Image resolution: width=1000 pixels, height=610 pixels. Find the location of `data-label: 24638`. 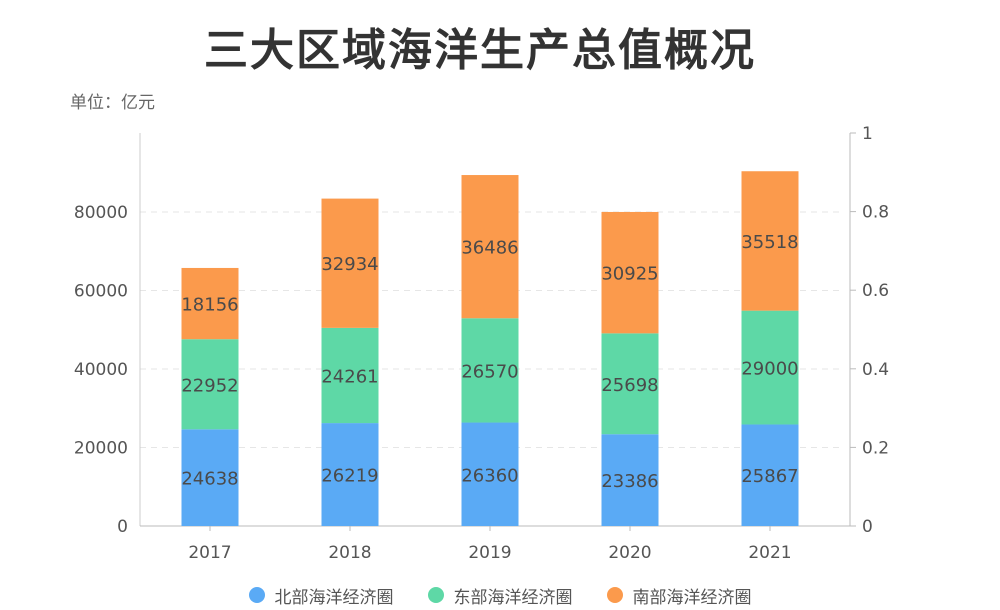

data-label: 24638 is located at coordinates (209, 479).